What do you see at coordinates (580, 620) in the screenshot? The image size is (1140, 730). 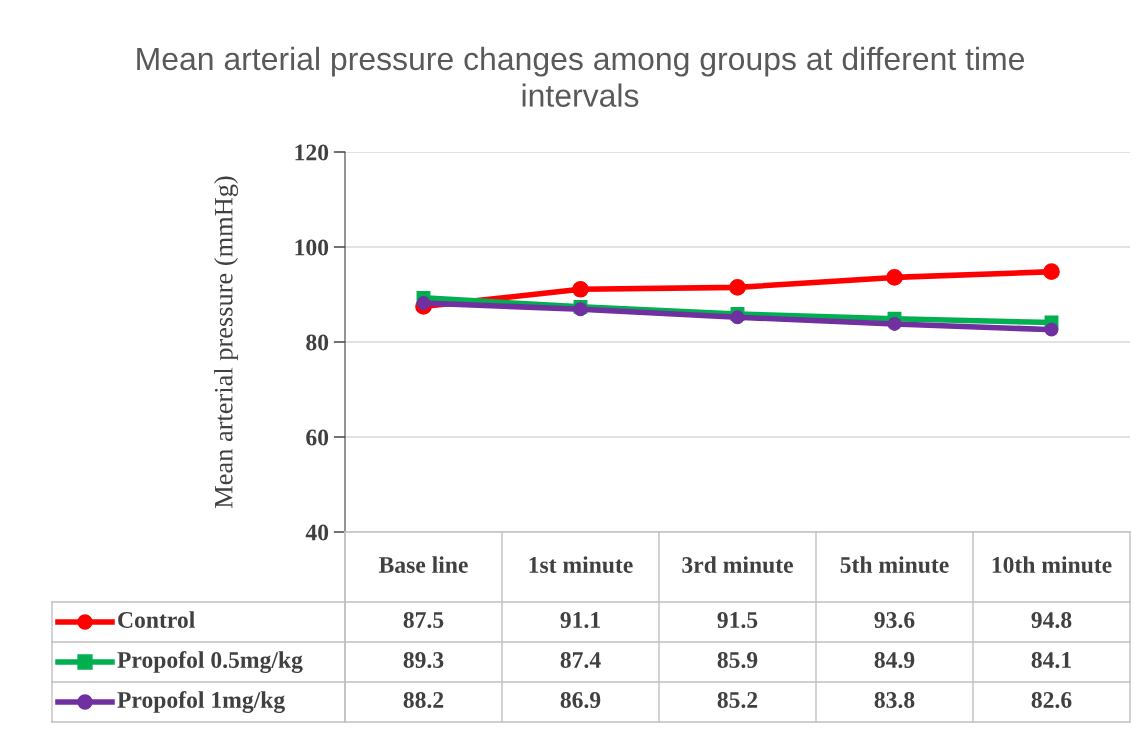 I see `data-label: 91.1` at bounding box center [580, 620].